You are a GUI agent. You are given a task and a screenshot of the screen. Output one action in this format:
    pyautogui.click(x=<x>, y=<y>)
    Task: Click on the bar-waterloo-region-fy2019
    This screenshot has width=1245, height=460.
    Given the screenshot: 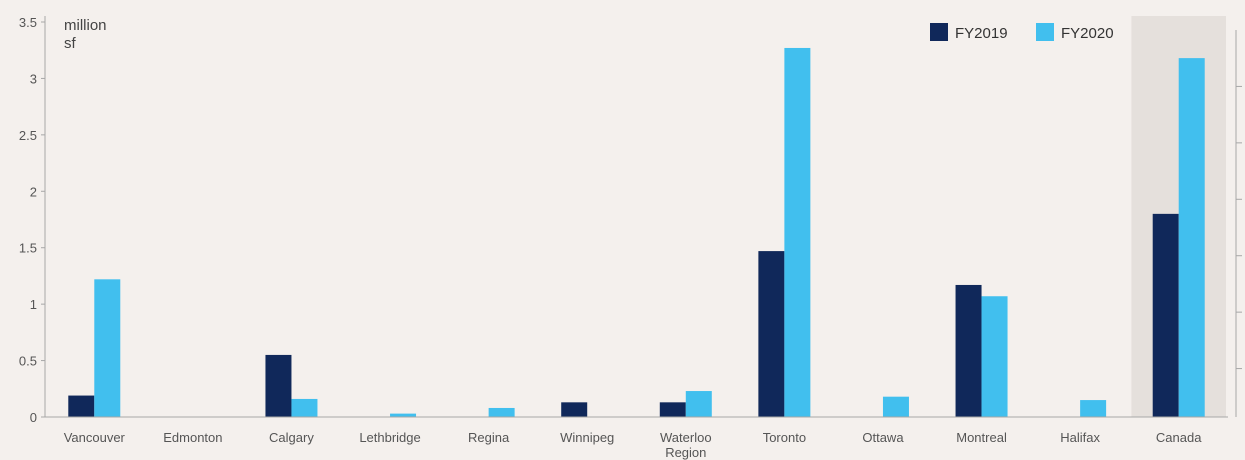 What is the action you would take?
    pyautogui.click(x=672, y=409)
    